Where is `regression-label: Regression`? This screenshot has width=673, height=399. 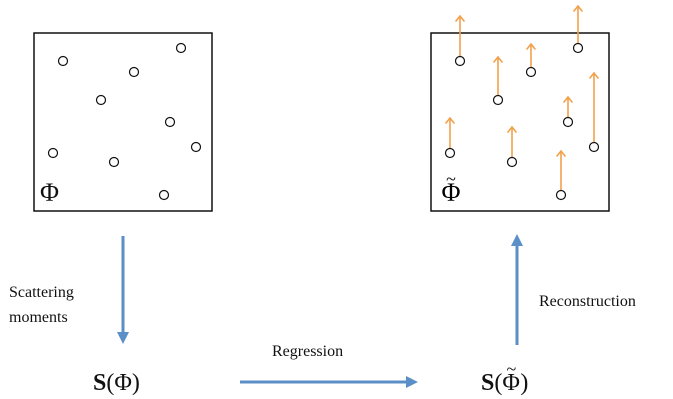 regression-label: Regression is located at coordinates (308, 351).